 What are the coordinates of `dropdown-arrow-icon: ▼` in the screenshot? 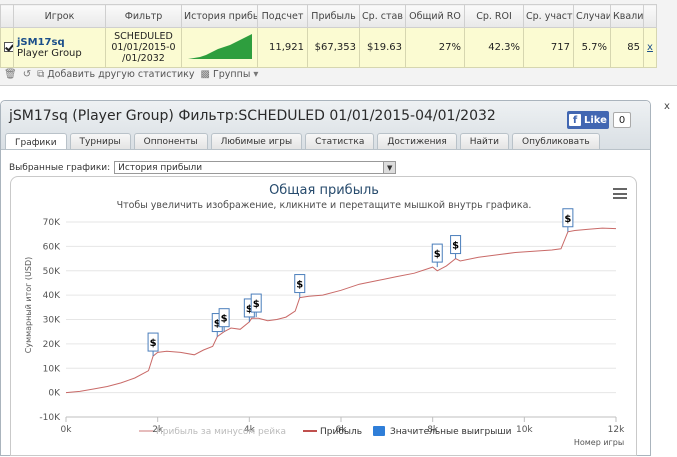 It's located at (389, 167).